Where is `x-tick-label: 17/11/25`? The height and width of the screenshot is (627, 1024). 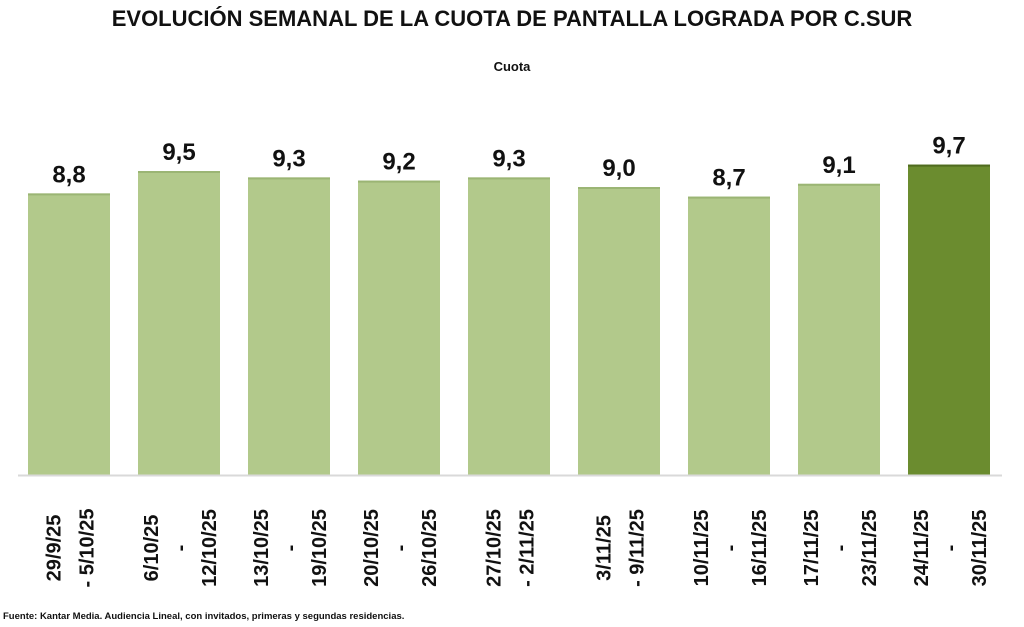
x-tick-label: 17/11/25 is located at coordinates (812, 548).